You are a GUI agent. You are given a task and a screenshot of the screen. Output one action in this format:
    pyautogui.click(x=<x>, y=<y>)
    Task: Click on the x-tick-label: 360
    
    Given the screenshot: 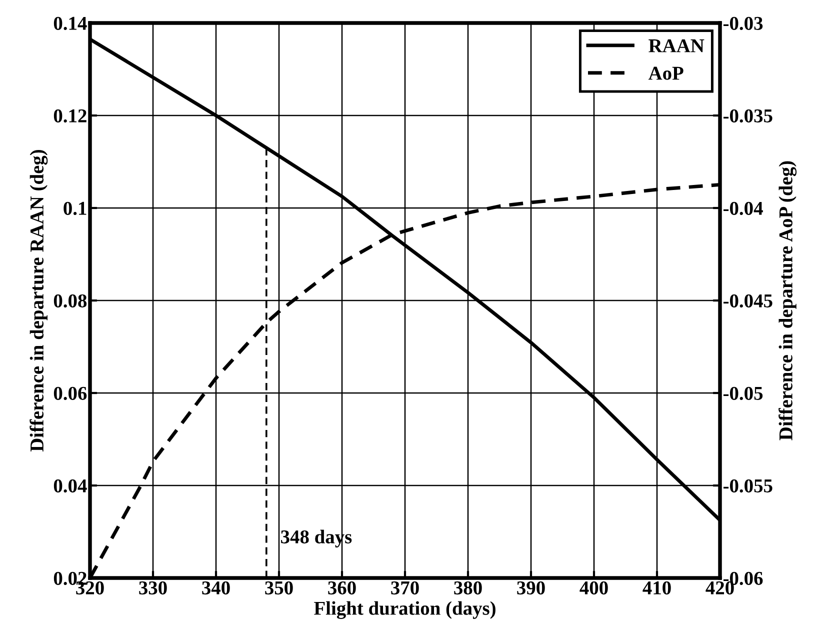 What is the action you would take?
    pyautogui.click(x=342, y=587)
    